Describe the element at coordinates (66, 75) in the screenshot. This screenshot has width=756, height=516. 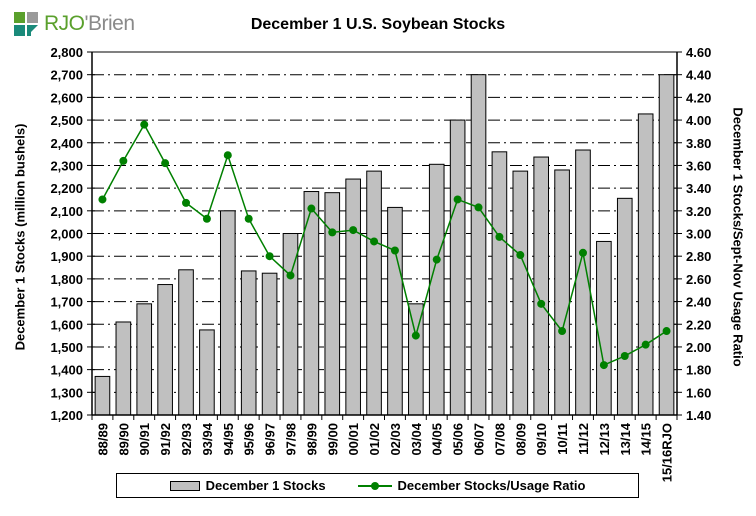
I see `left-axis-tick-label: 2,700` at that location.